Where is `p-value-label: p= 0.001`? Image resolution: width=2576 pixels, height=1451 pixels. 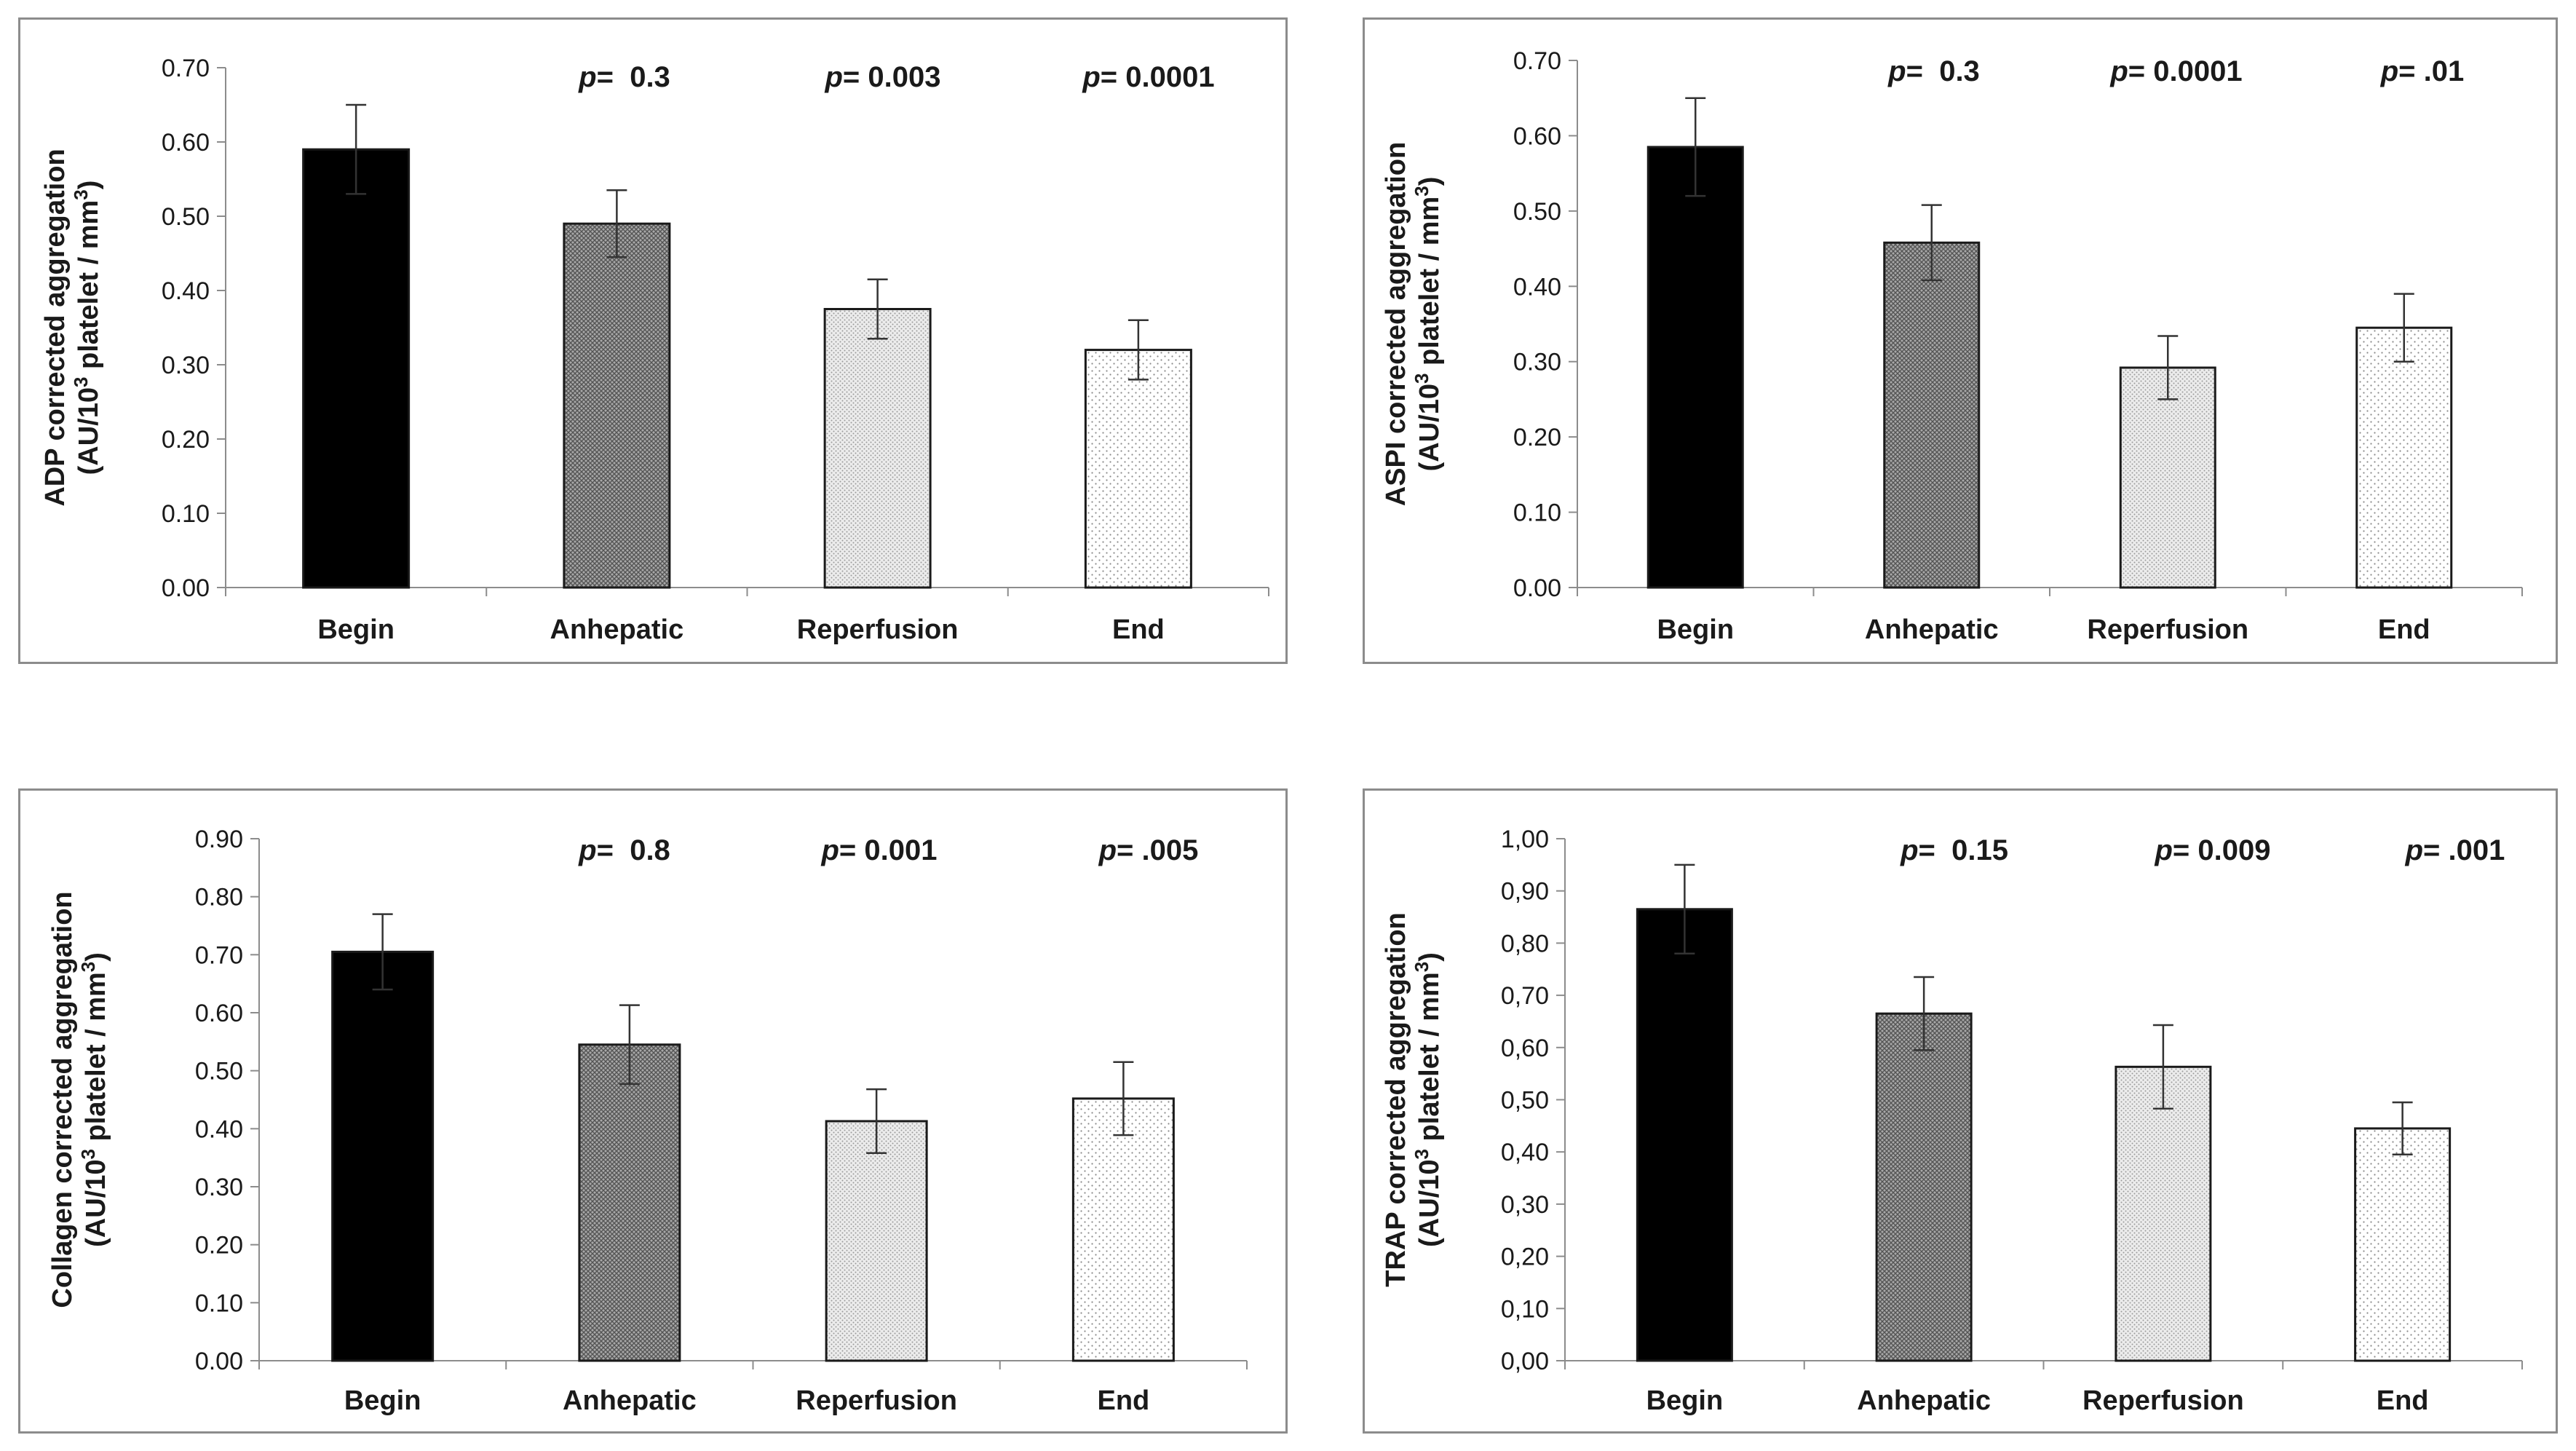
p-value-label: p= 0.001 is located at coordinates (878, 850).